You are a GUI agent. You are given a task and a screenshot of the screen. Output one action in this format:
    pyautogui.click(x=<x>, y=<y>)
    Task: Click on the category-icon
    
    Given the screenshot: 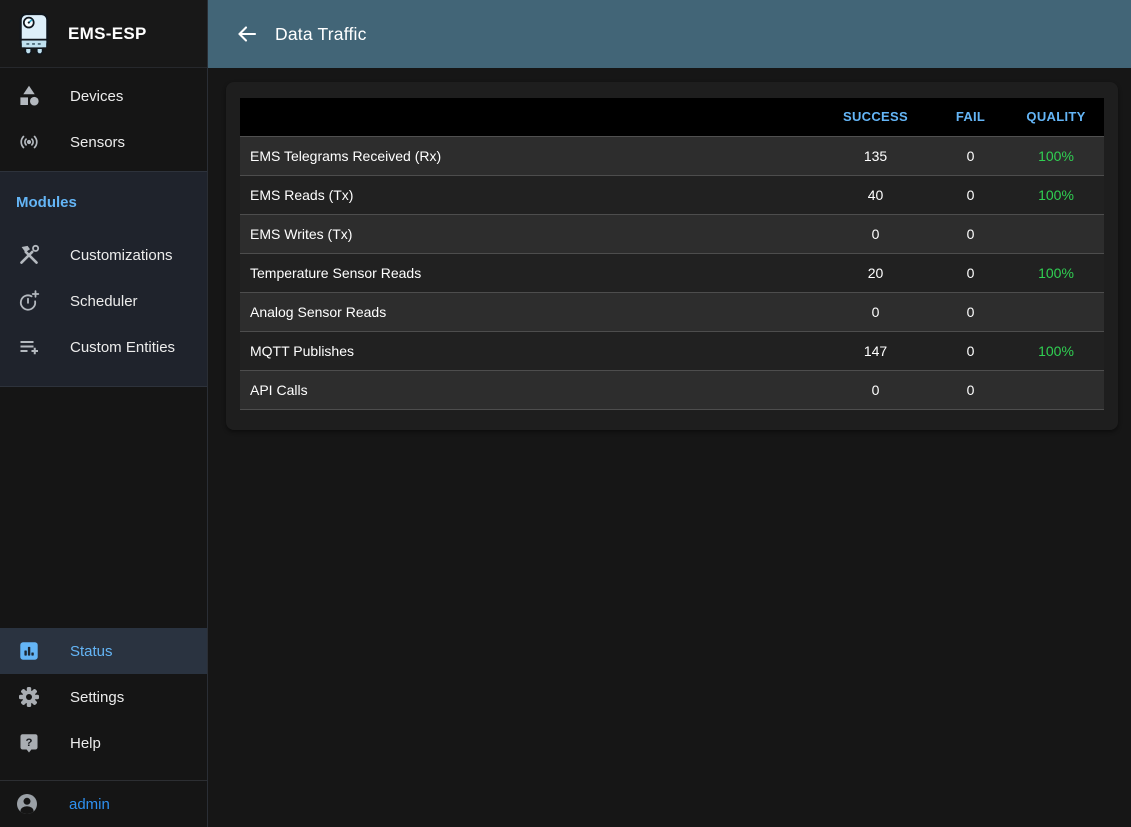 What is the action you would take?
    pyautogui.click(x=29, y=96)
    